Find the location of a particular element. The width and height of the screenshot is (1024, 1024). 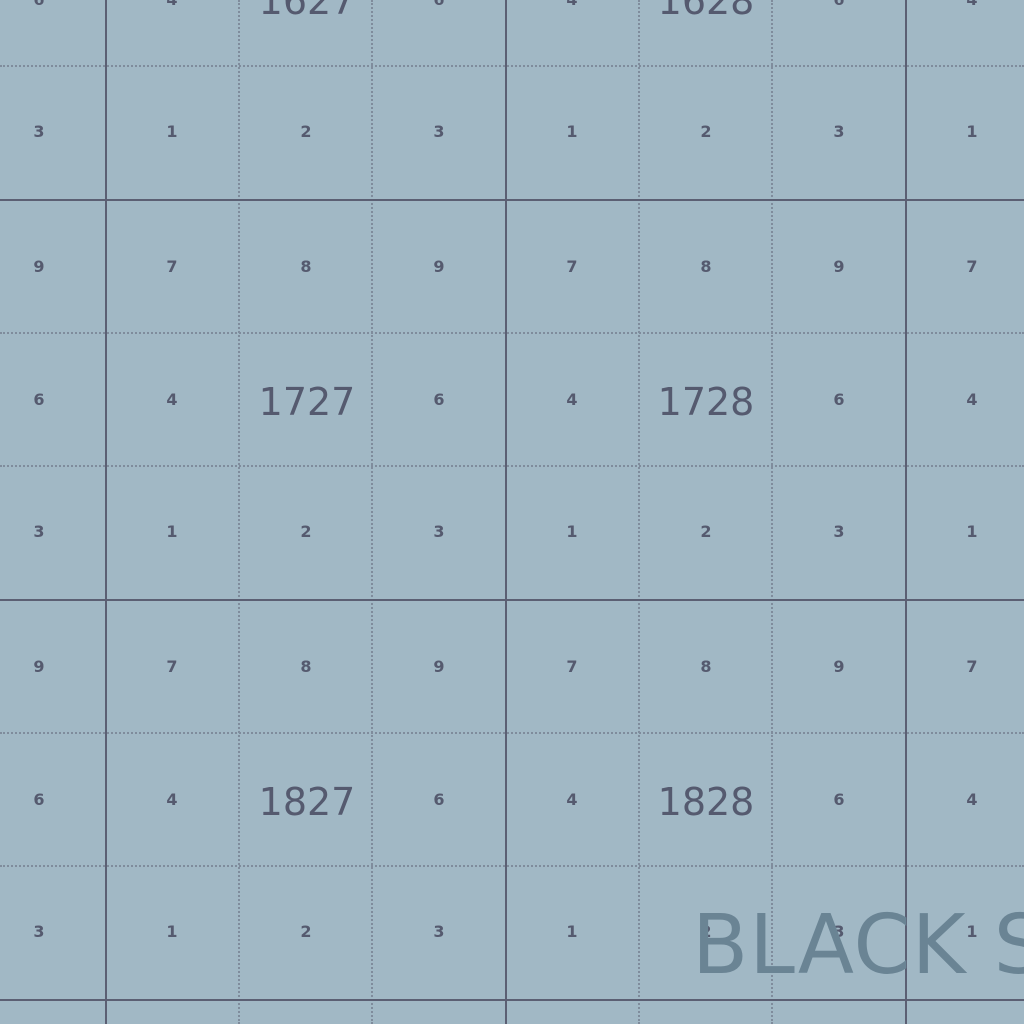

block-label: 1627 is located at coordinates (307, 11).